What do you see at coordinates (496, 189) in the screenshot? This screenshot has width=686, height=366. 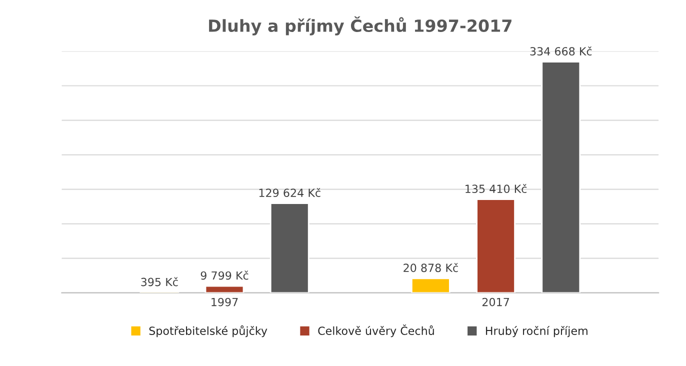 I see `data-label: 135 410 Kč` at bounding box center [496, 189].